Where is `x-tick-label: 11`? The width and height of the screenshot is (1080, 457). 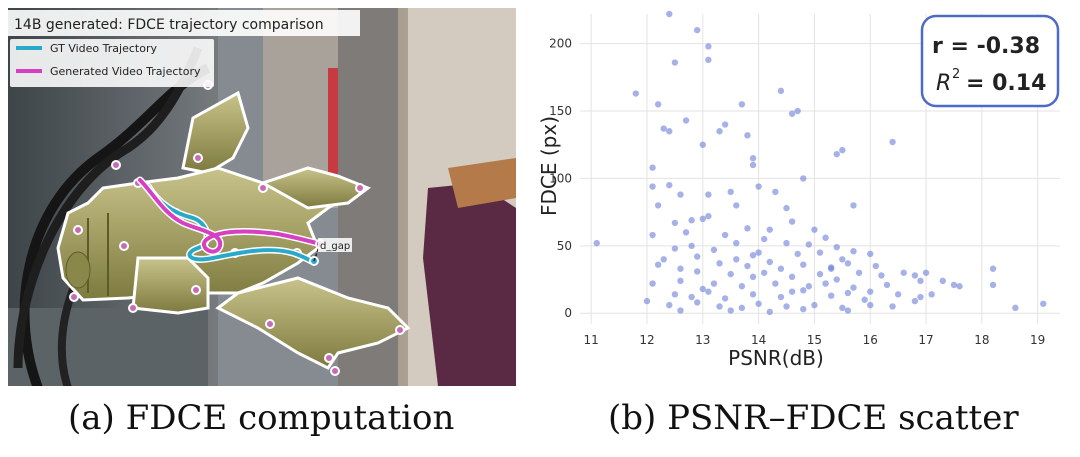
x-tick-label: 11 is located at coordinates (591, 340).